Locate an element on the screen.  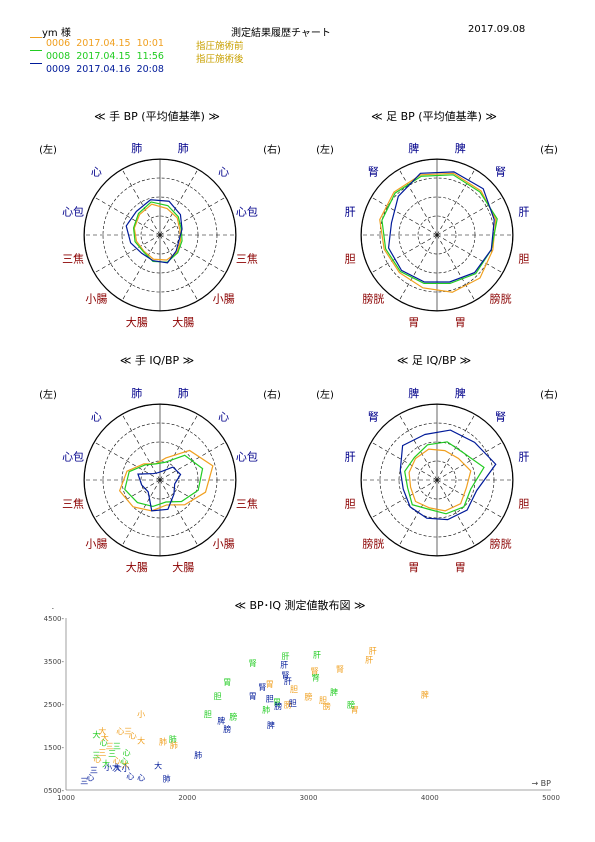
scatter-point: 心三 is located at coordinates (124, 731).